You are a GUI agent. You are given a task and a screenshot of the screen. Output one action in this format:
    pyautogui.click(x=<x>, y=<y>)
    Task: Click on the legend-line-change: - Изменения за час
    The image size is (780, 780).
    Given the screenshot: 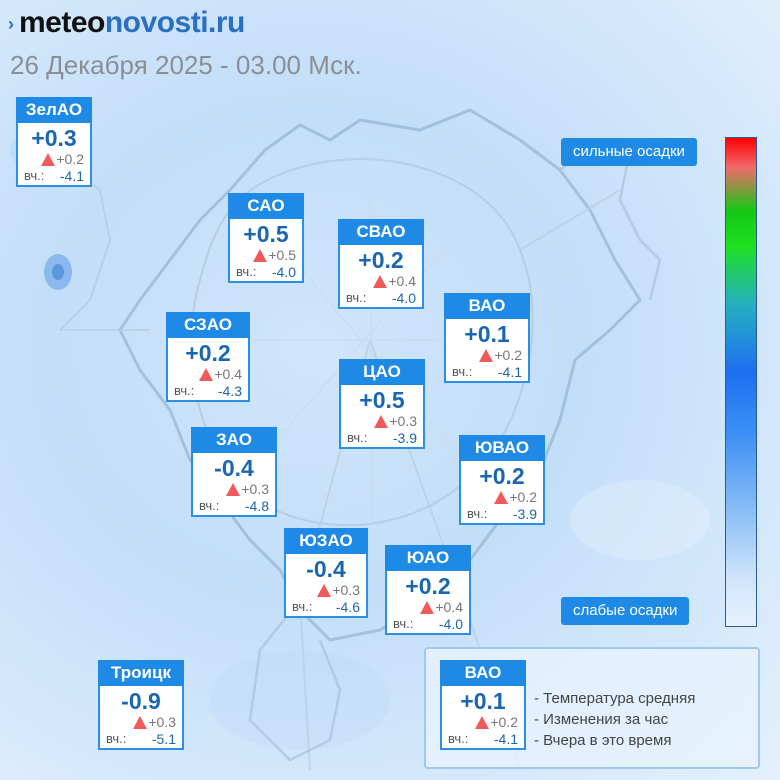 What is the action you would take?
    pyautogui.click(x=601, y=719)
    